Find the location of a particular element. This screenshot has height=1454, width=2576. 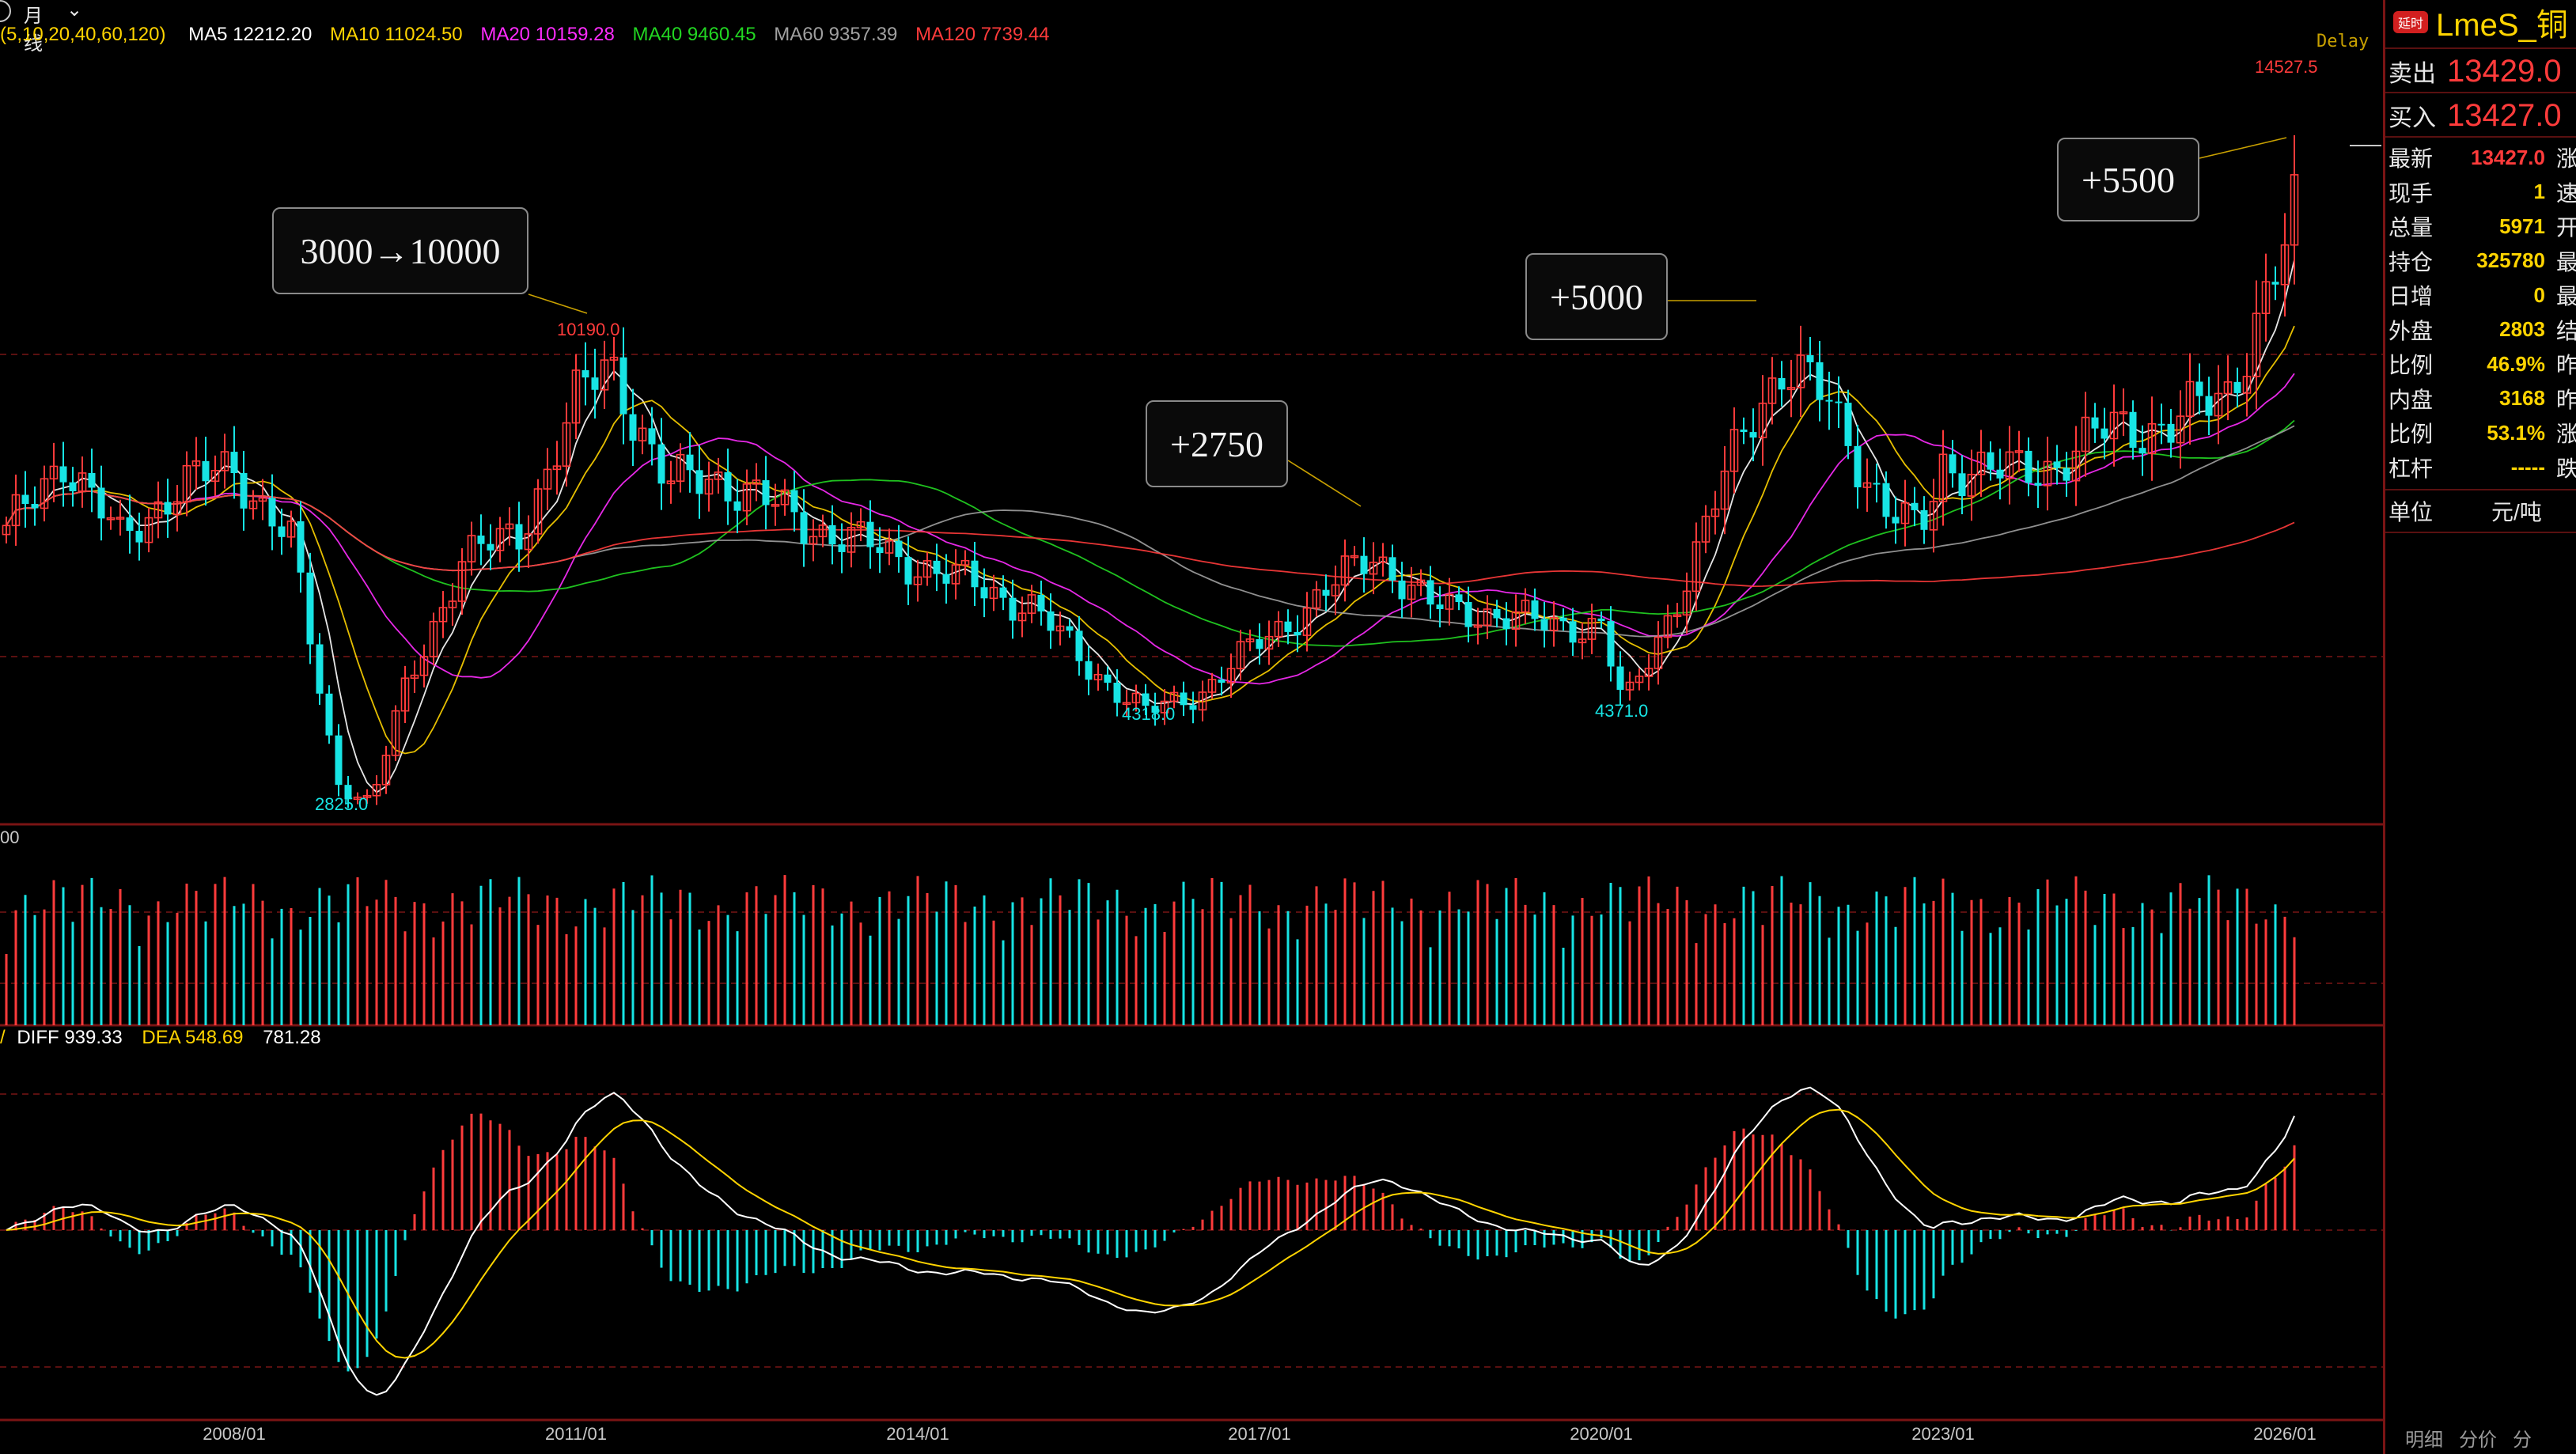

symbol-name: LmeS_铜 is located at coordinates (2502, 26).